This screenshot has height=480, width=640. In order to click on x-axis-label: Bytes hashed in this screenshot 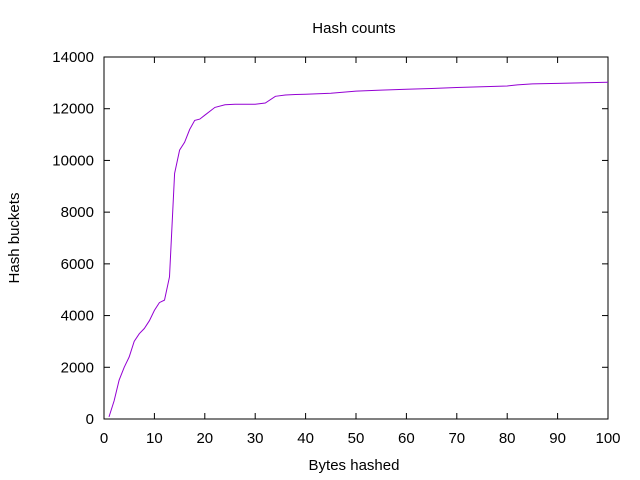, I will do `click(354, 465)`.